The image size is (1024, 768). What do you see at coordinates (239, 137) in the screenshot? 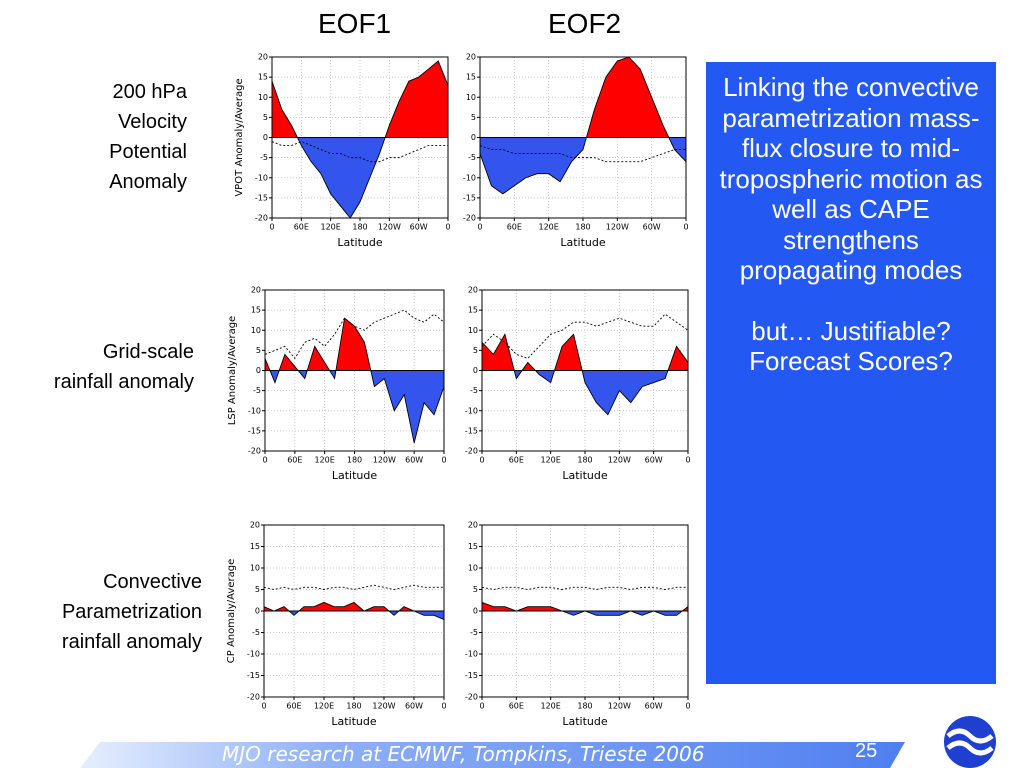
I see `y-axis-label: VPOT Anomaly/Average` at bounding box center [239, 137].